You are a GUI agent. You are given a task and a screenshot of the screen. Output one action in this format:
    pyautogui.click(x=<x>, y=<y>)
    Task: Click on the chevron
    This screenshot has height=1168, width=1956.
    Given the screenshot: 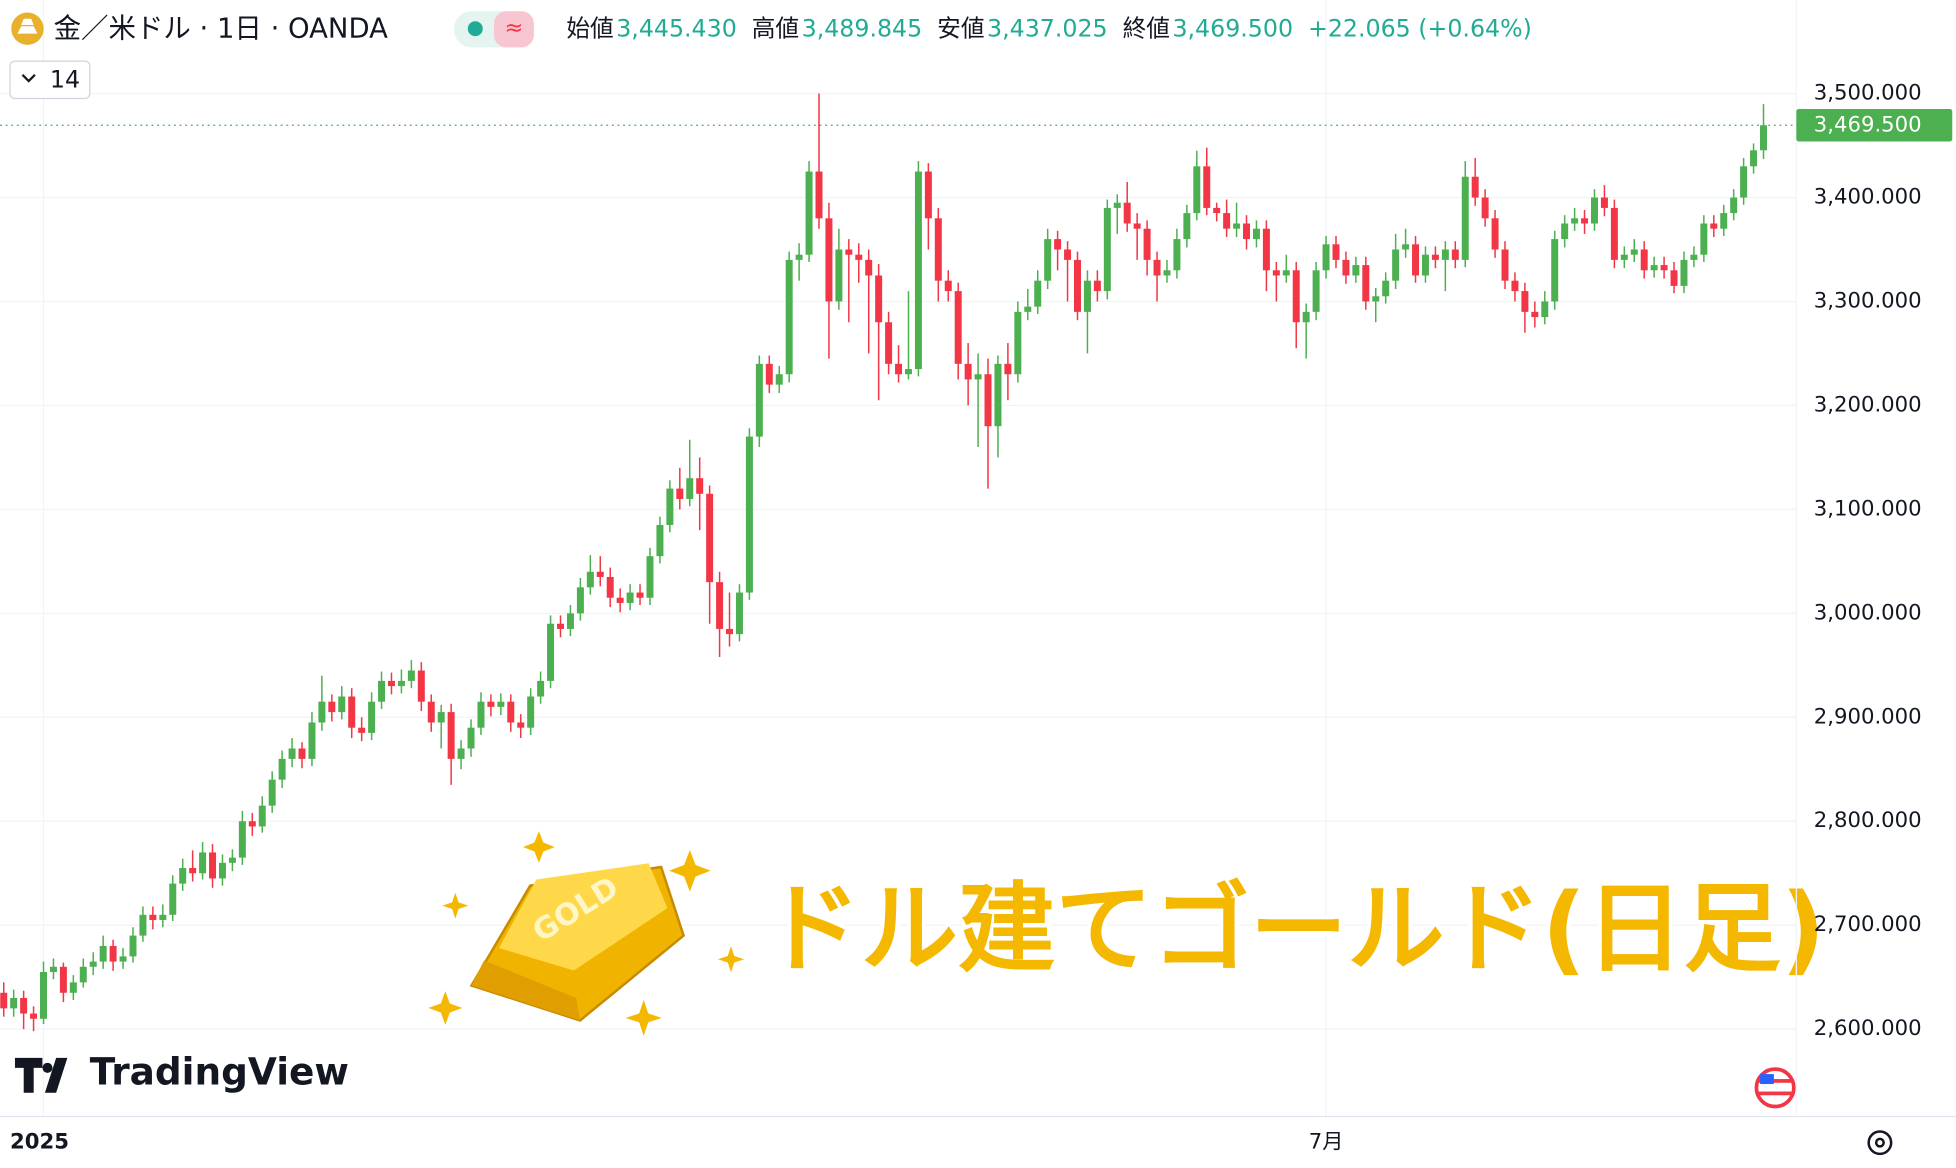 What is the action you would take?
    pyautogui.click(x=28, y=78)
    